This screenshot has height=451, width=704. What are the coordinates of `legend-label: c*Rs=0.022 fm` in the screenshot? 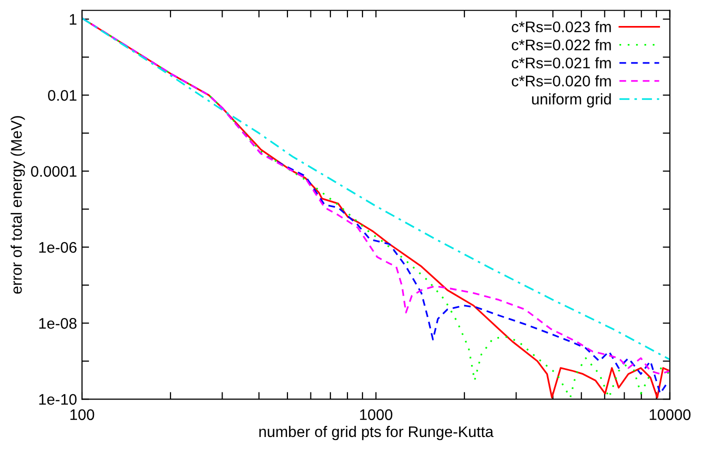 It's located at (561, 44).